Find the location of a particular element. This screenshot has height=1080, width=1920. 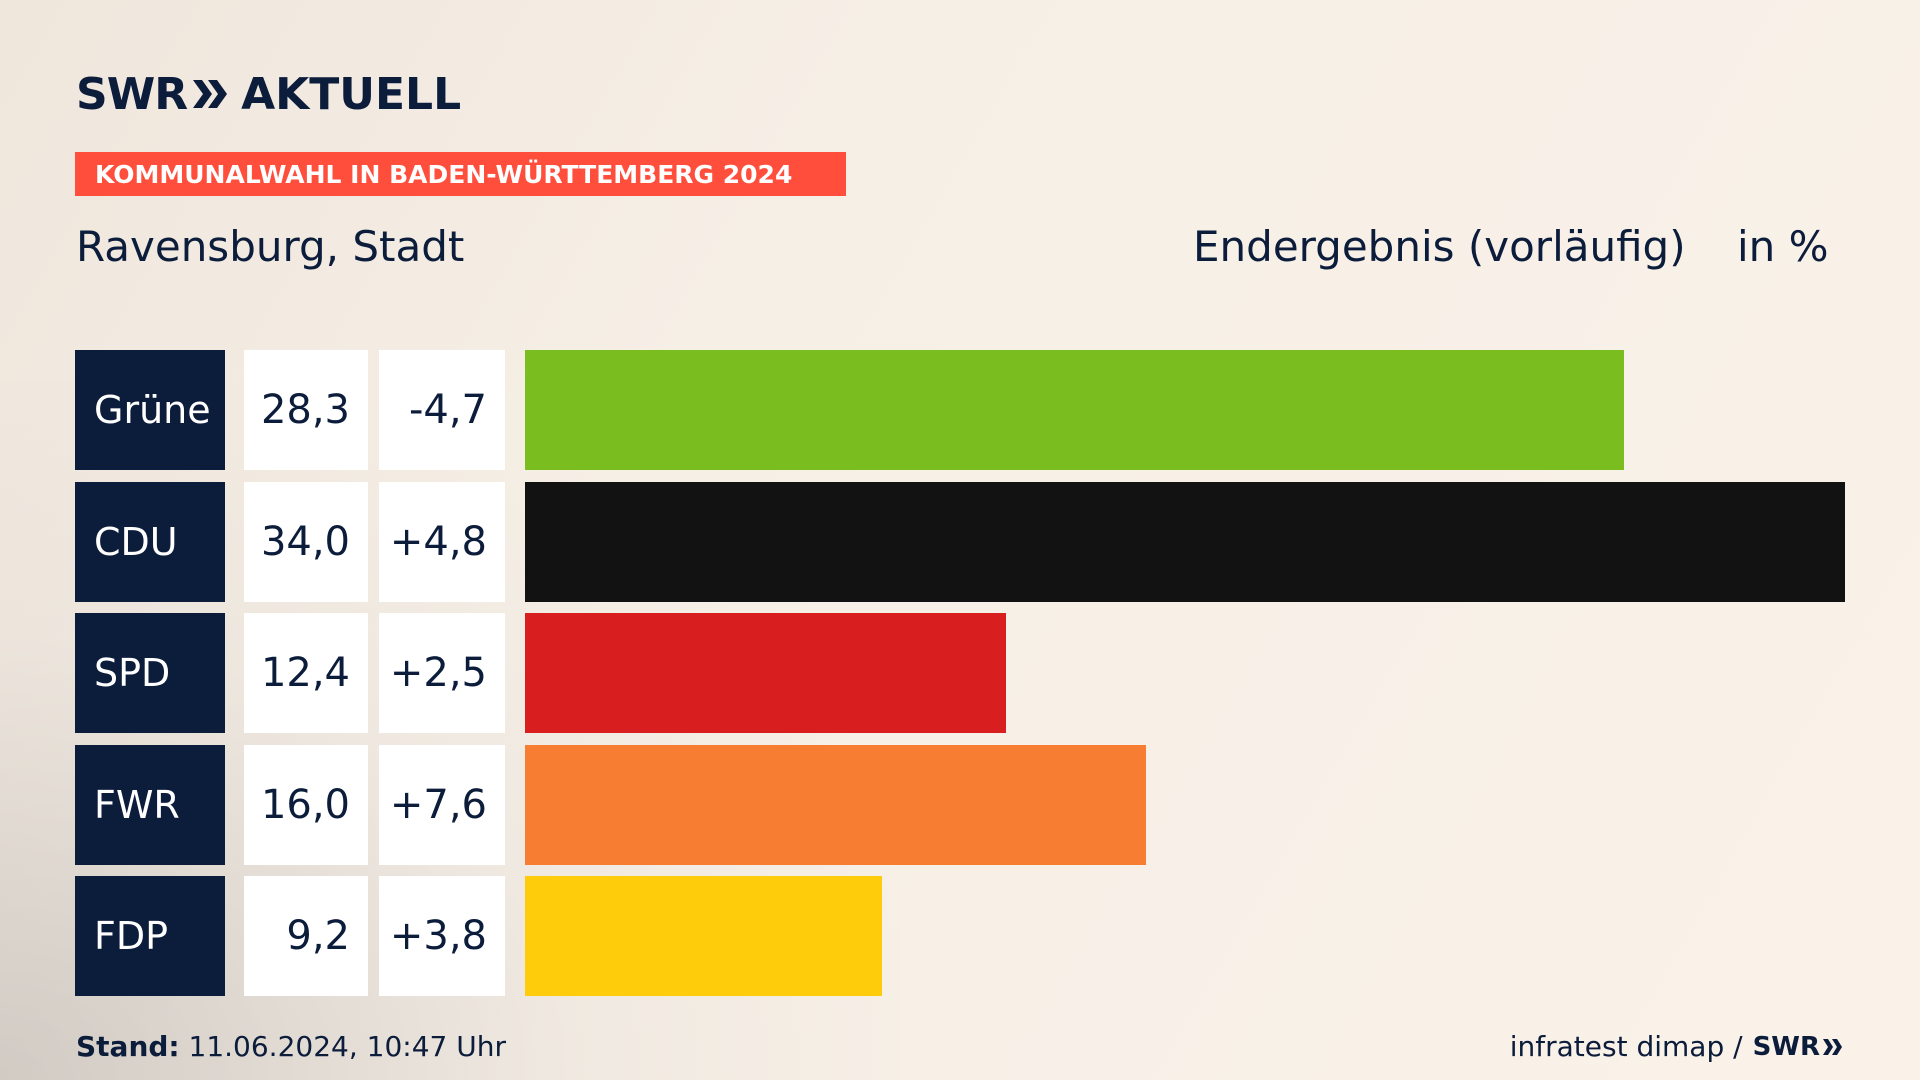

chart-row: CDU 34,0 +4,8 is located at coordinates (960, 541).